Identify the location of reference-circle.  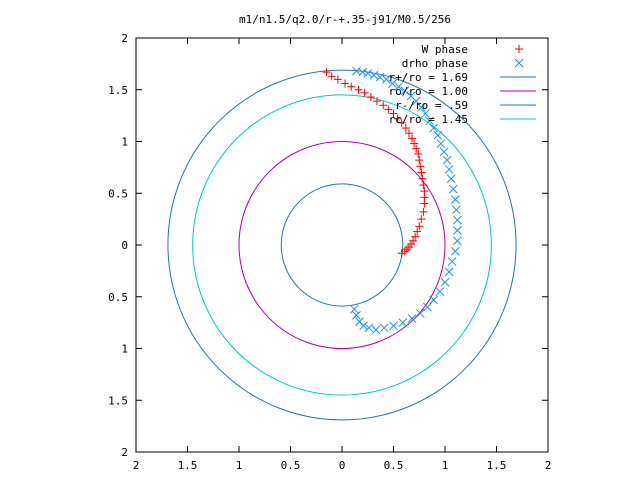
(342, 245).